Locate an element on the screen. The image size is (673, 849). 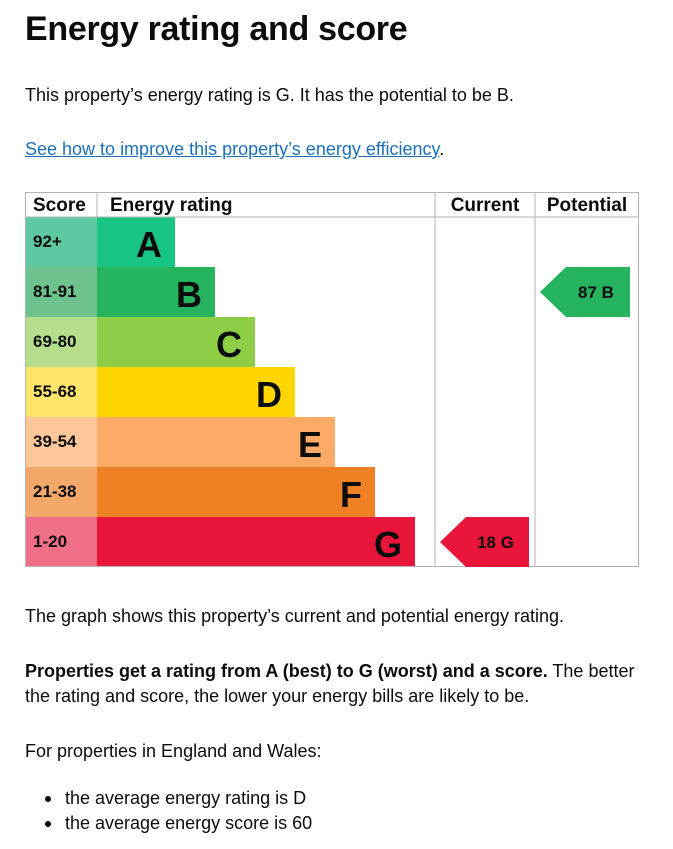
band-bar-c is located at coordinates (176, 342).